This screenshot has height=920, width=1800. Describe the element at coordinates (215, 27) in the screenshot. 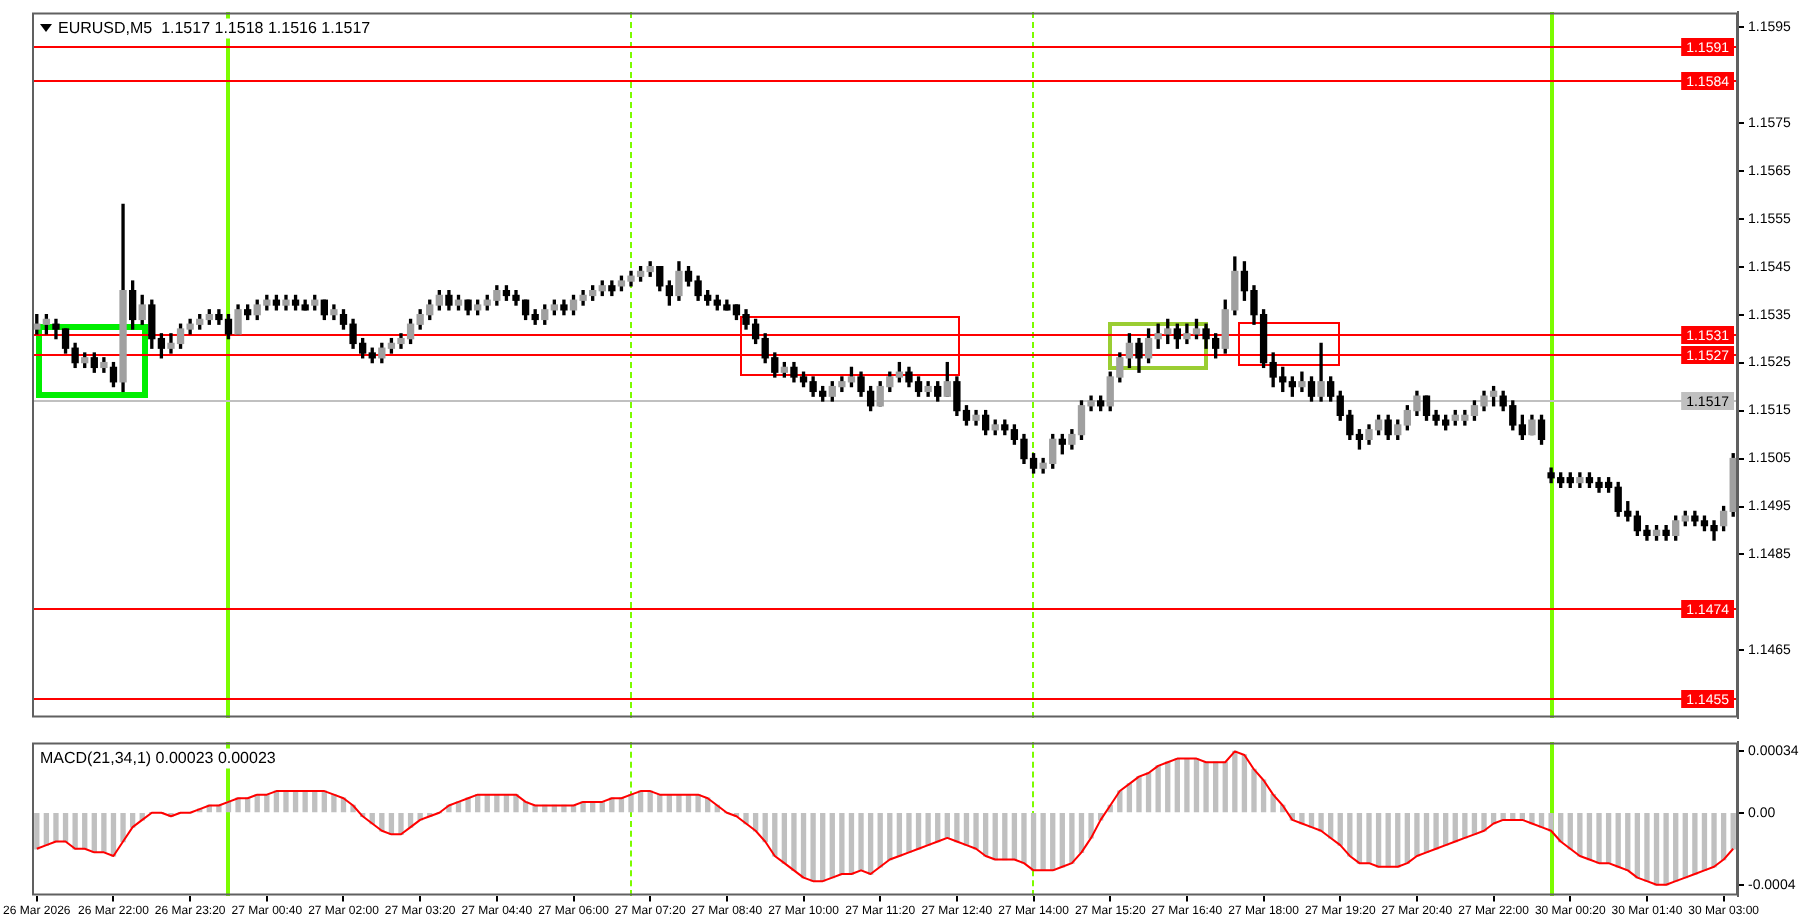

I see `chart-title: EURUSD,M5 1.1517 1.1518 1.1516 1.1517` at that location.